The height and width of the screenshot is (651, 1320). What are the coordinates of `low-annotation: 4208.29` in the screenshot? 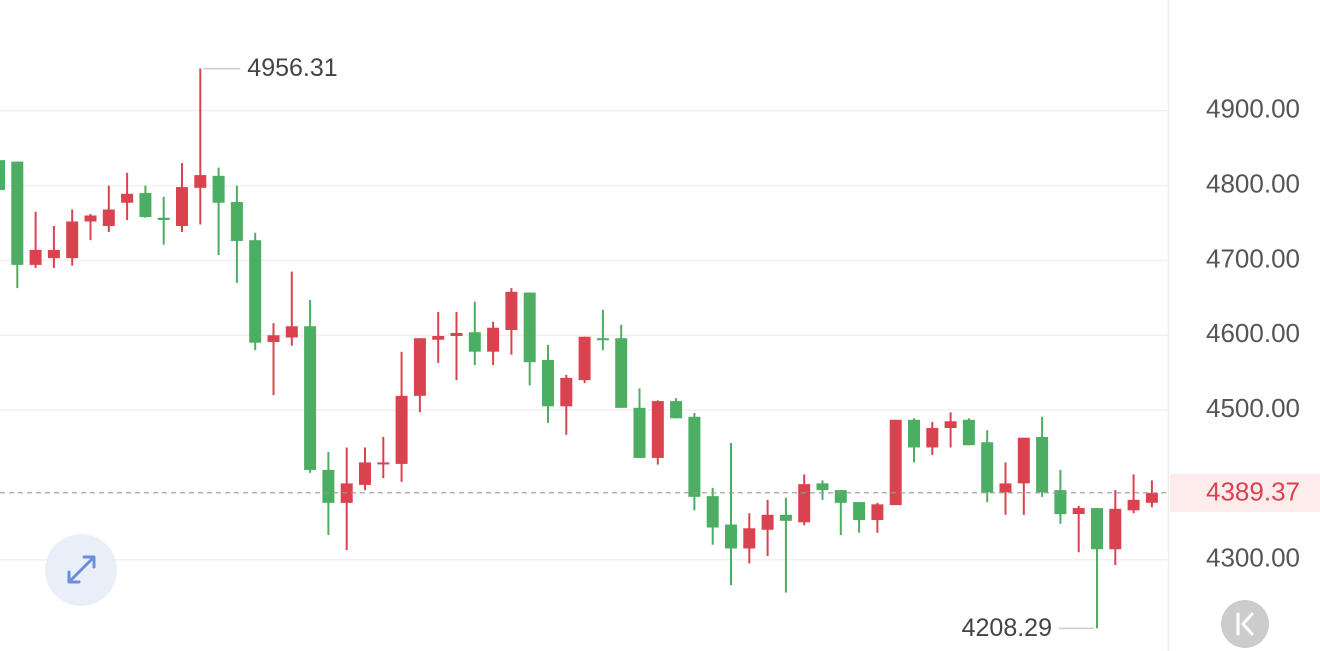 It's located at (1007, 628).